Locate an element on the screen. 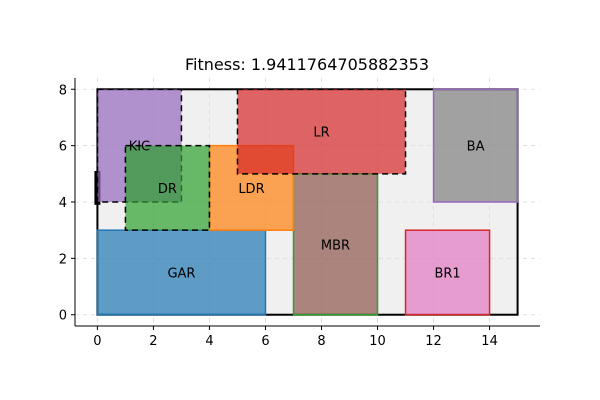  room-label-kic: KIC is located at coordinates (139, 147).